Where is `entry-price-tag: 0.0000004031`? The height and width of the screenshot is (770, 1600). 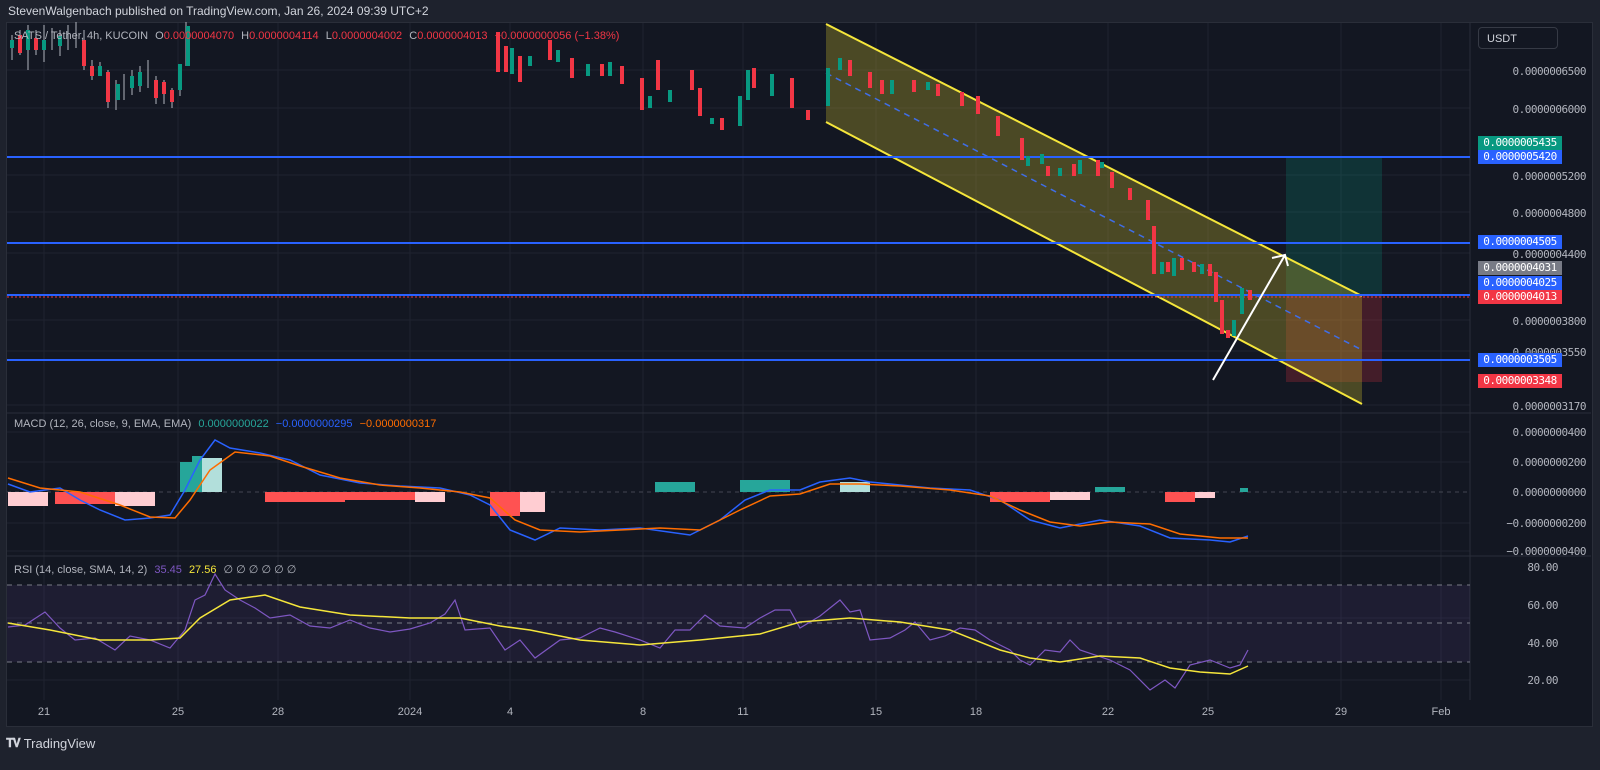
entry-price-tag: 0.0000004031 is located at coordinates (1520, 268).